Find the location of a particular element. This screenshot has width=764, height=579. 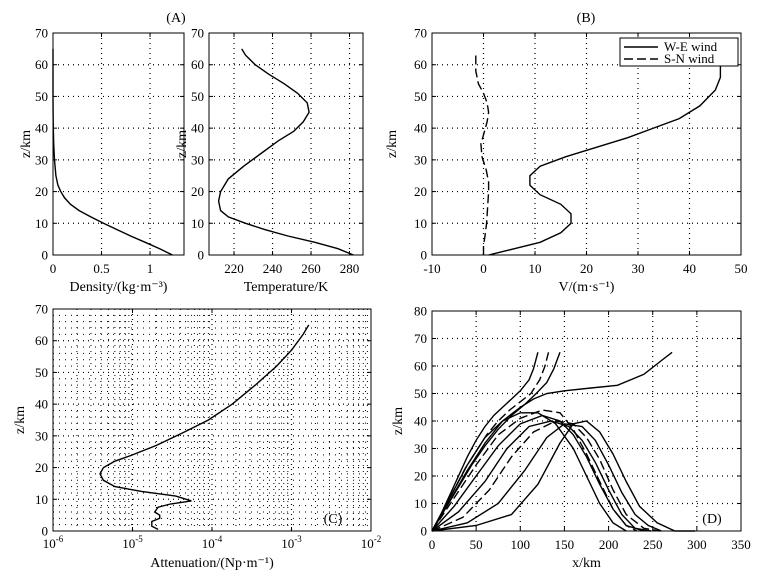

x-tick-label: 10-6 is located at coordinates (53, 542).